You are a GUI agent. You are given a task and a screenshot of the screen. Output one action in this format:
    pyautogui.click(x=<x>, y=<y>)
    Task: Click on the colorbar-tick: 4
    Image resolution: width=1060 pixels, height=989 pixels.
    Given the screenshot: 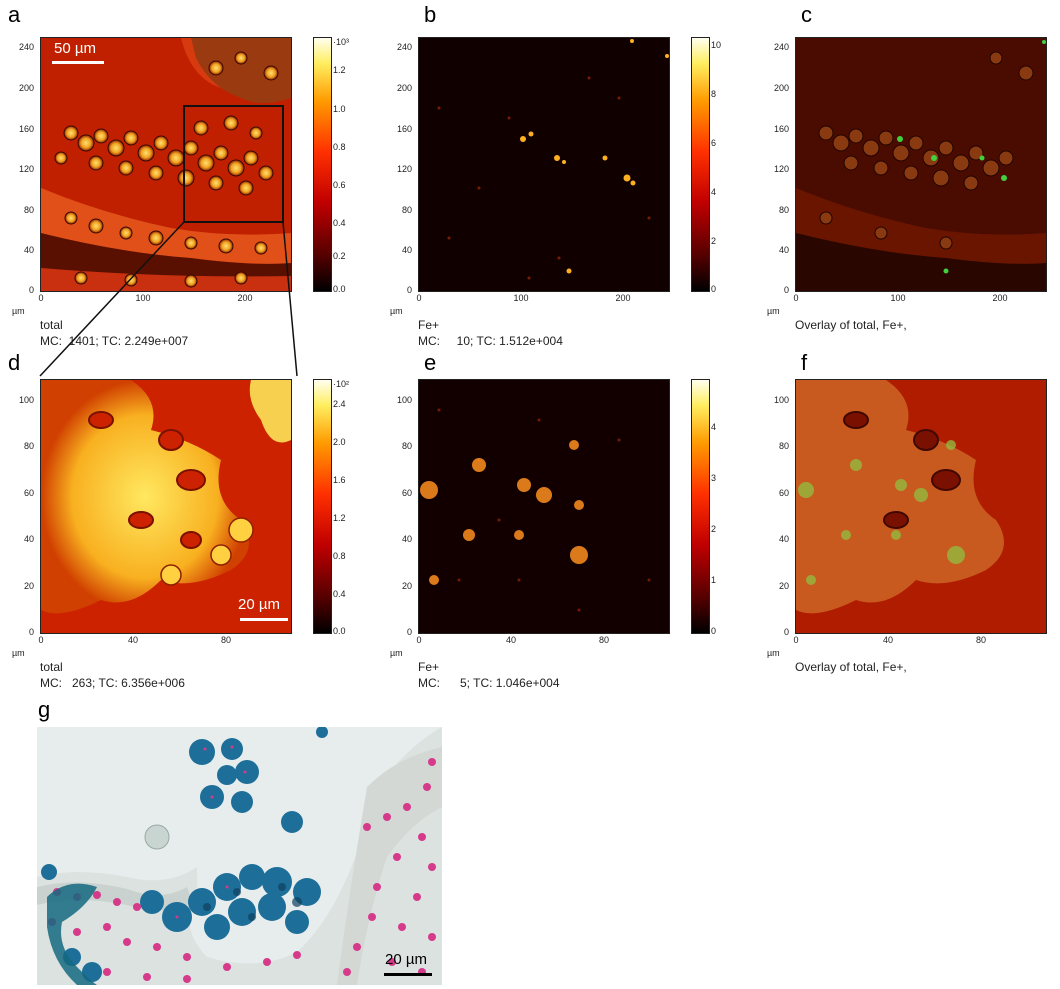 What is the action you would take?
    pyautogui.click(x=714, y=427)
    